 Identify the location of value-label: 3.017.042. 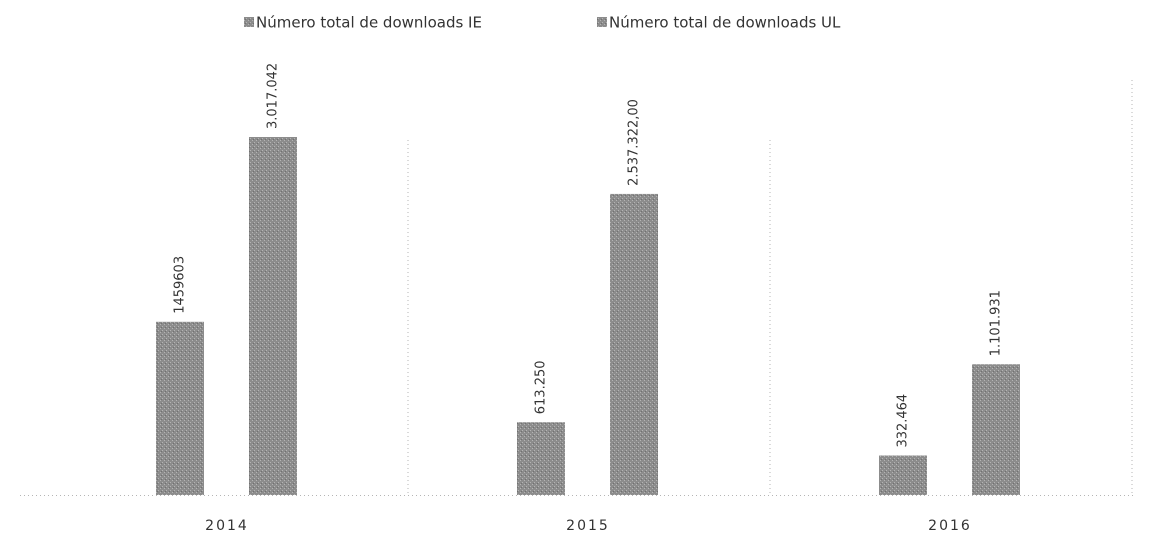
(273, 96).